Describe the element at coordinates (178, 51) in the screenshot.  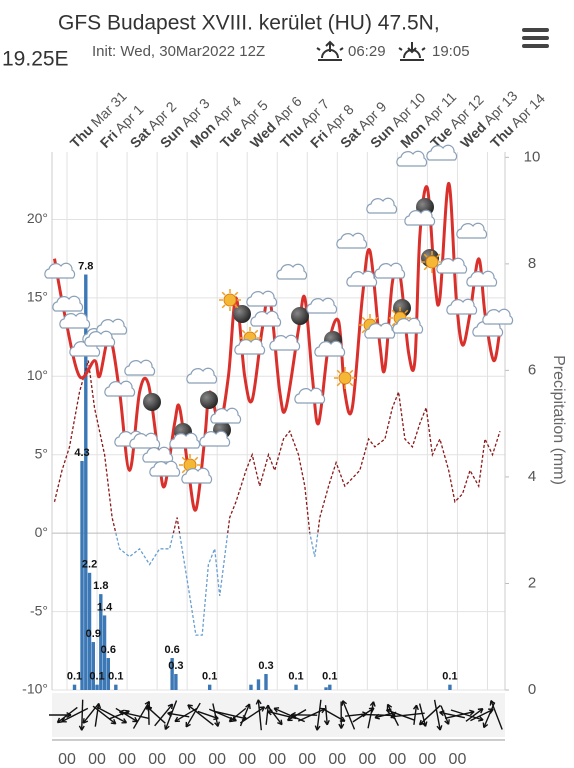
I see `init-time: Init: Wed, 30Mar2022 12Z` at that location.